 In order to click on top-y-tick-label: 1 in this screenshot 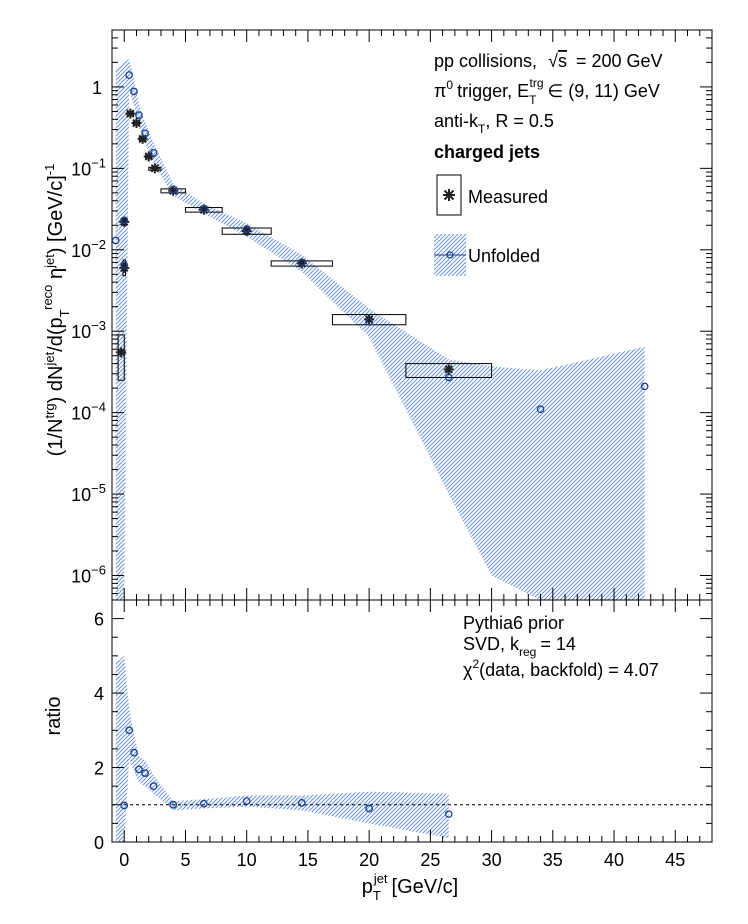, I will do `click(97, 88)`.